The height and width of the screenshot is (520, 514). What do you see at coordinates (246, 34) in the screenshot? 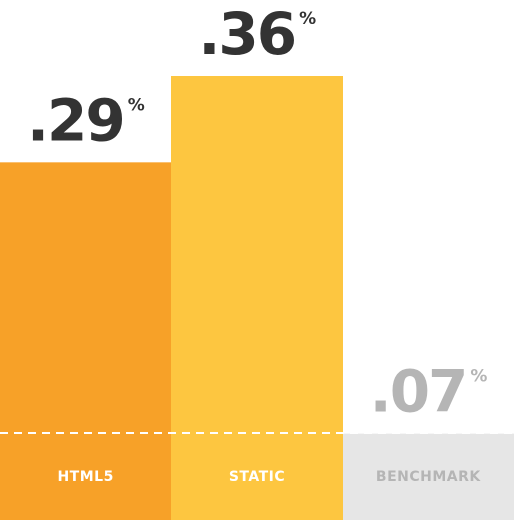
I see `value-text: .36` at bounding box center [246, 34].